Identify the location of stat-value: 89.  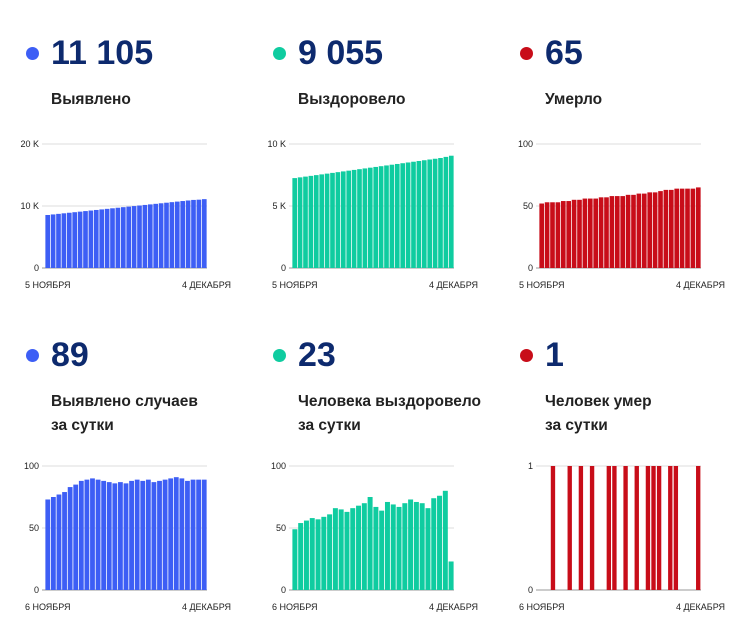
(70, 355).